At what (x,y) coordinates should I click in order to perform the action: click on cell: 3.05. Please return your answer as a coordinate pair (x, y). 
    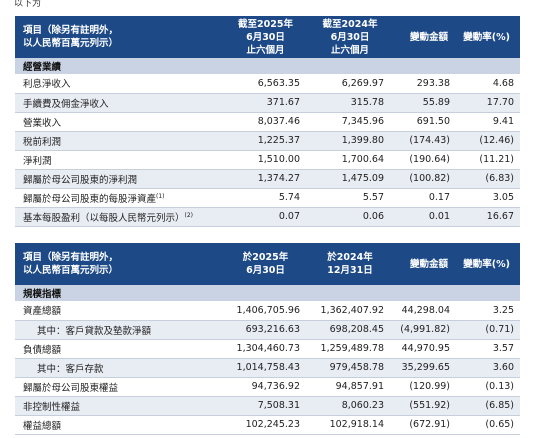
    Looking at the image, I should click on (489, 198).